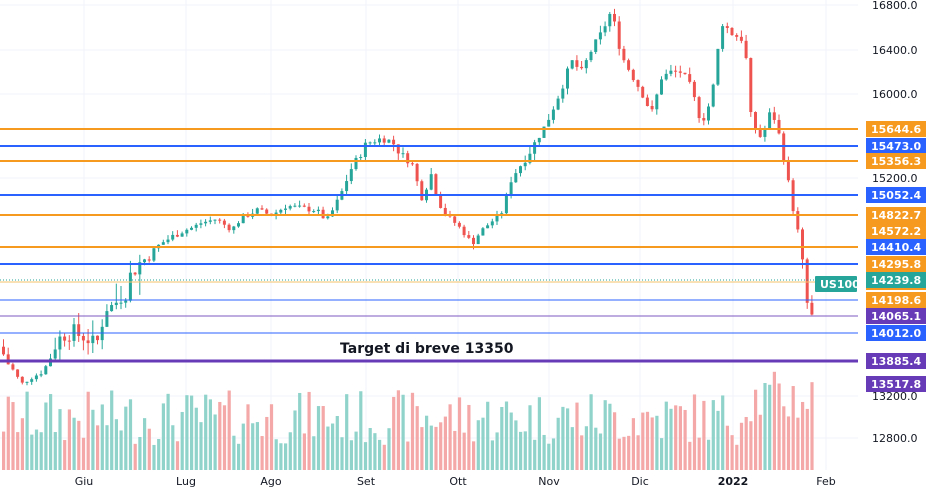 Image resolution: width=926 pixels, height=502 pixels. I want to click on level-value-12: 13885.4, so click(896, 361).